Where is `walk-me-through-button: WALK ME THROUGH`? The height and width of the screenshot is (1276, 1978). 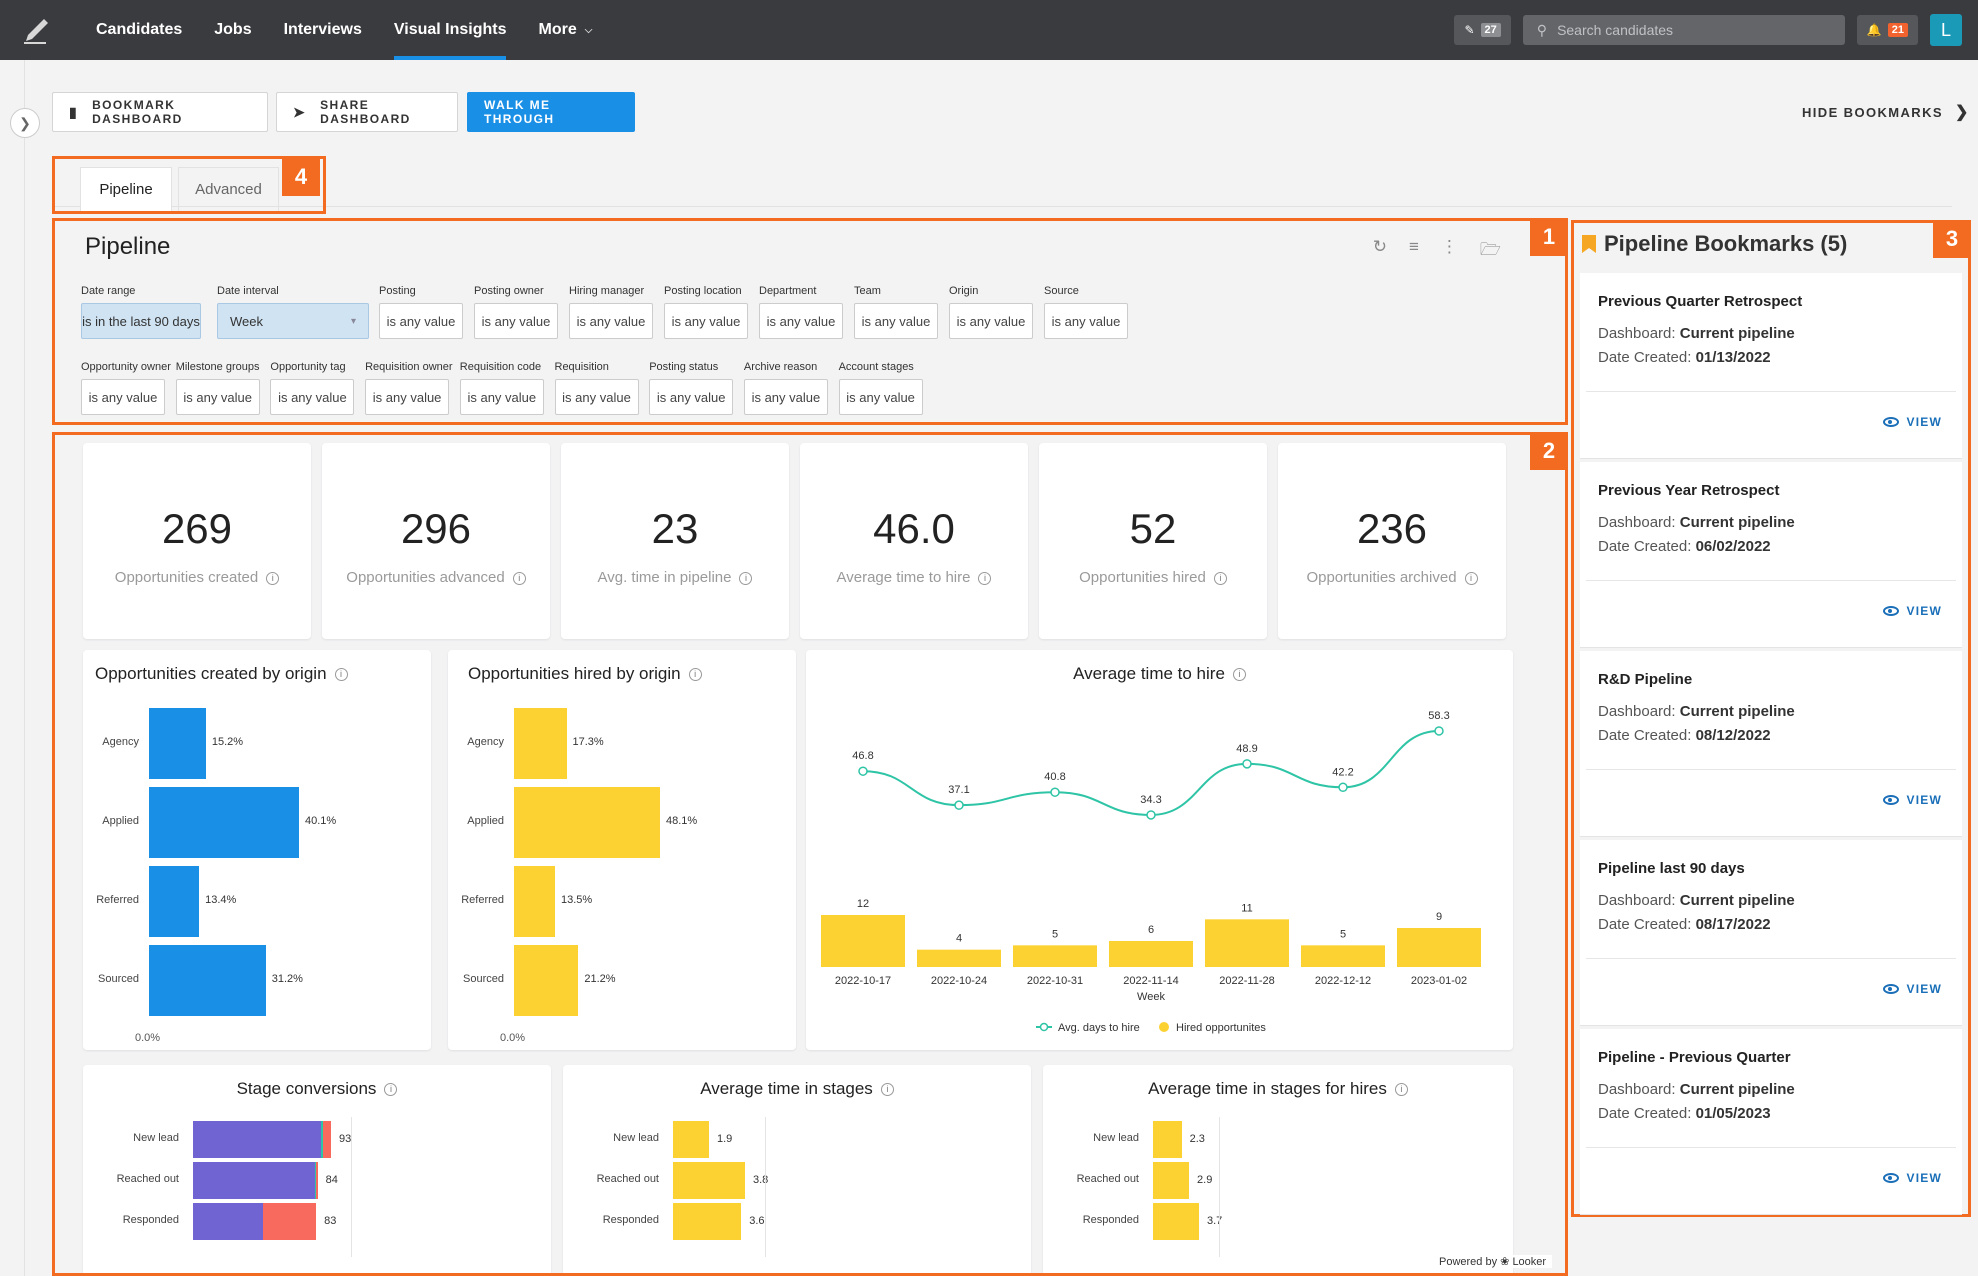 walk-me-through-button: WALK ME THROUGH is located at coordinates (551, 112).